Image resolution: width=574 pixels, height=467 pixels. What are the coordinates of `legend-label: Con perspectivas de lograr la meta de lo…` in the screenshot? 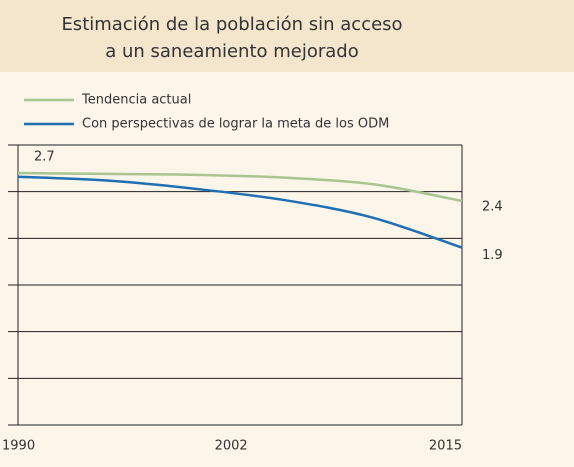 It's located at (235, 124).